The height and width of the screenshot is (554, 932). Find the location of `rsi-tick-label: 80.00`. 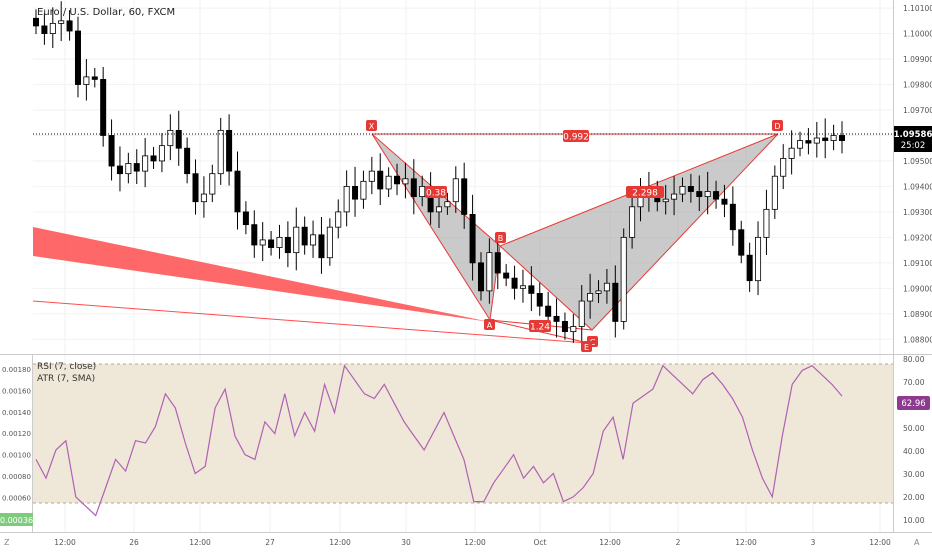

rsi-tick-label: 80.00 is located at coordinates (914, 359).